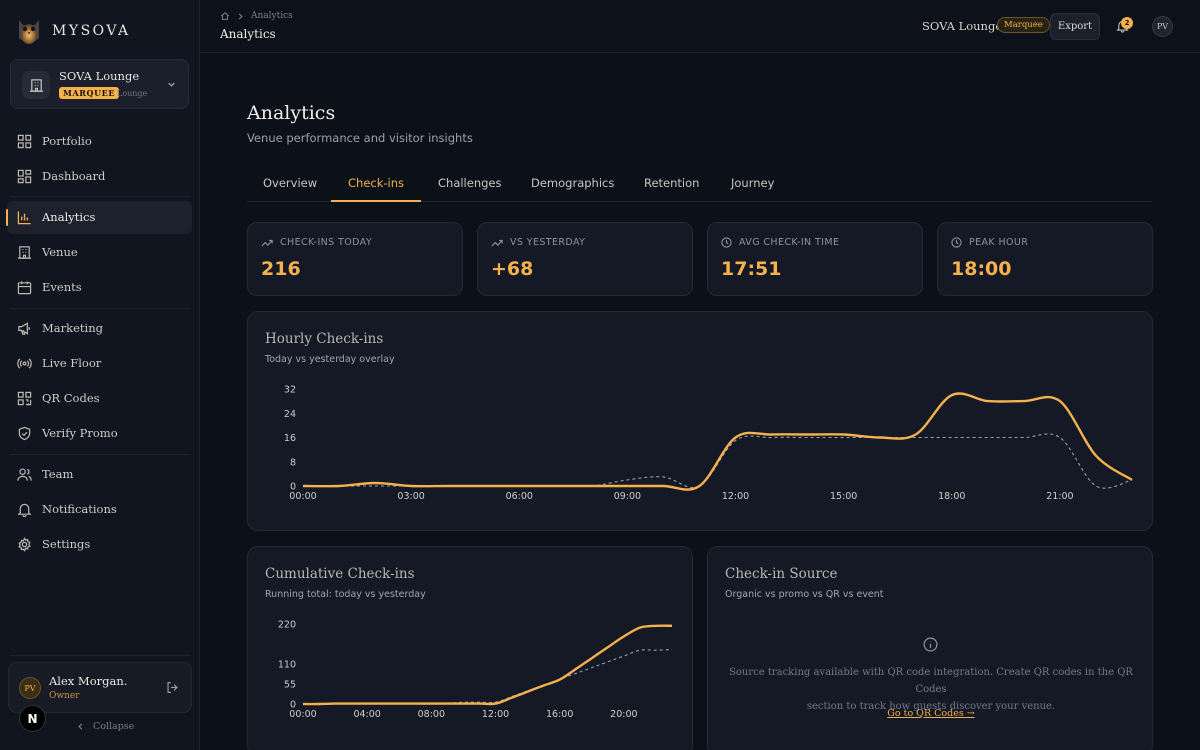  I want to click on x-tick-label: 08:00, so click(431, 714).